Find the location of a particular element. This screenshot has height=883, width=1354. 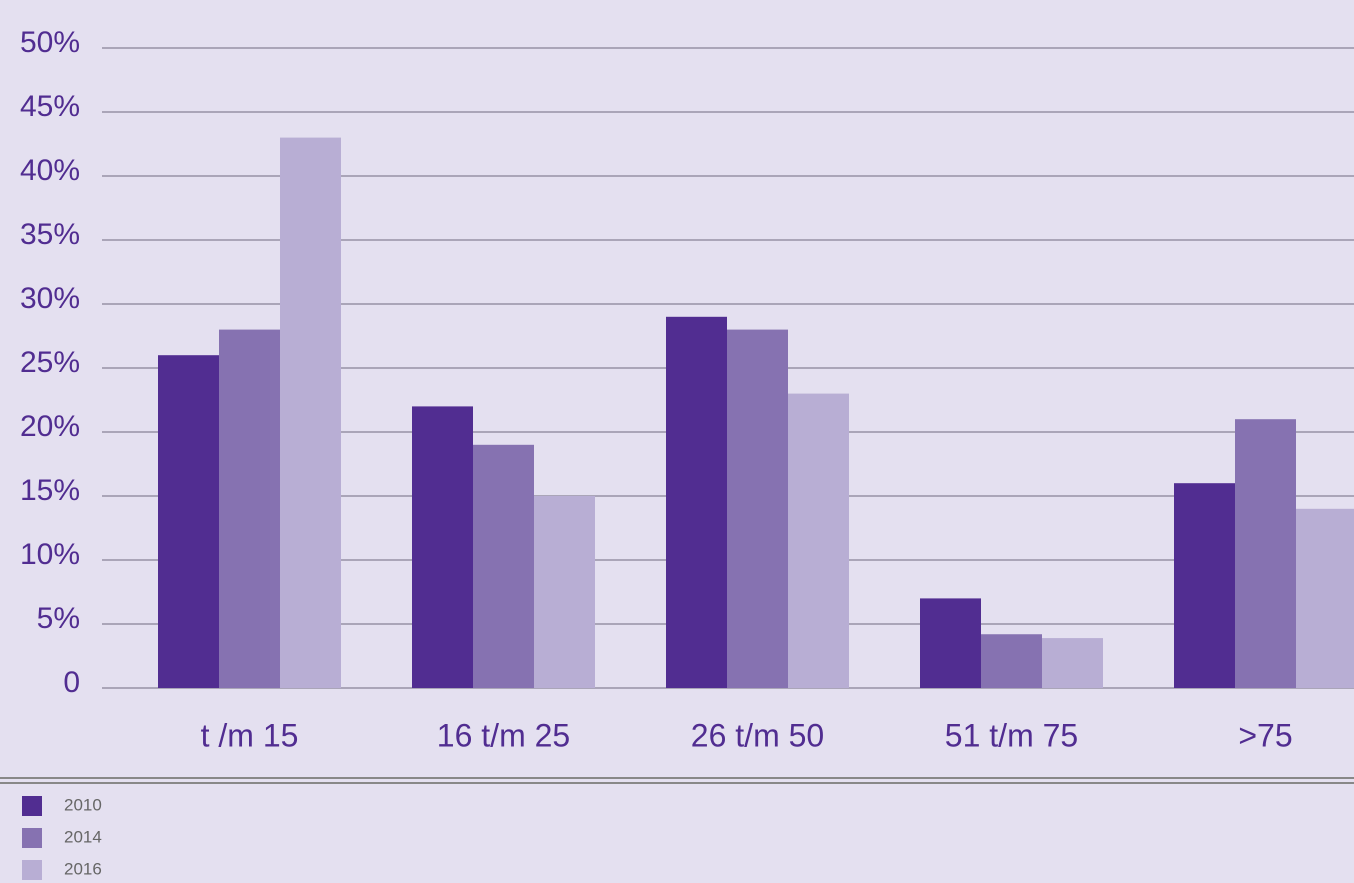

y-tick-label: 45% is located at coordinates (50, 106).